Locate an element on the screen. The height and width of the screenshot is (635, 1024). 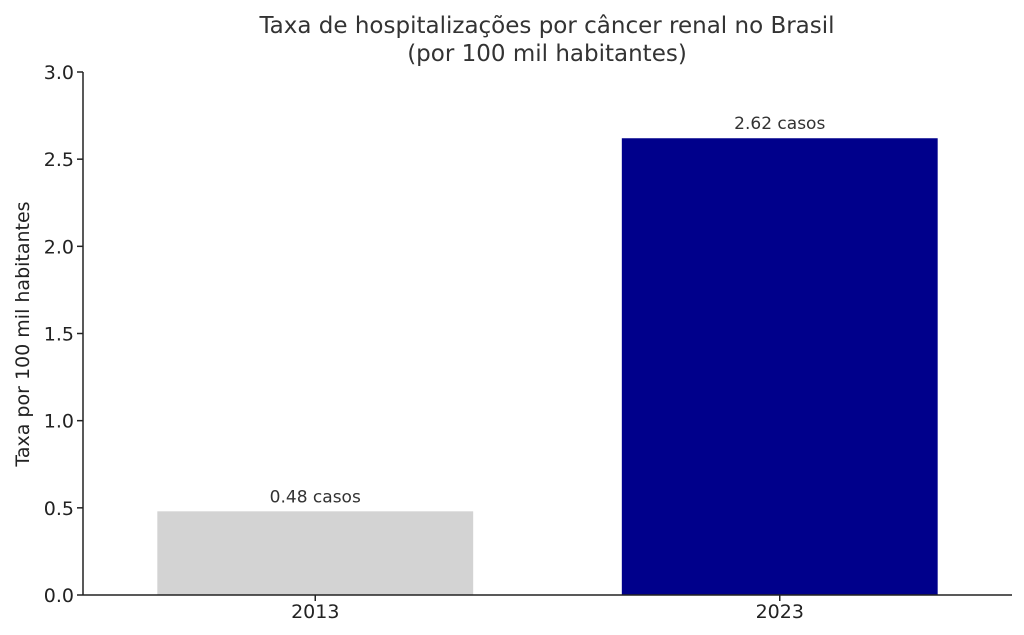
bar-value-label: 2.62 casos is located at coordinates (779, 124).